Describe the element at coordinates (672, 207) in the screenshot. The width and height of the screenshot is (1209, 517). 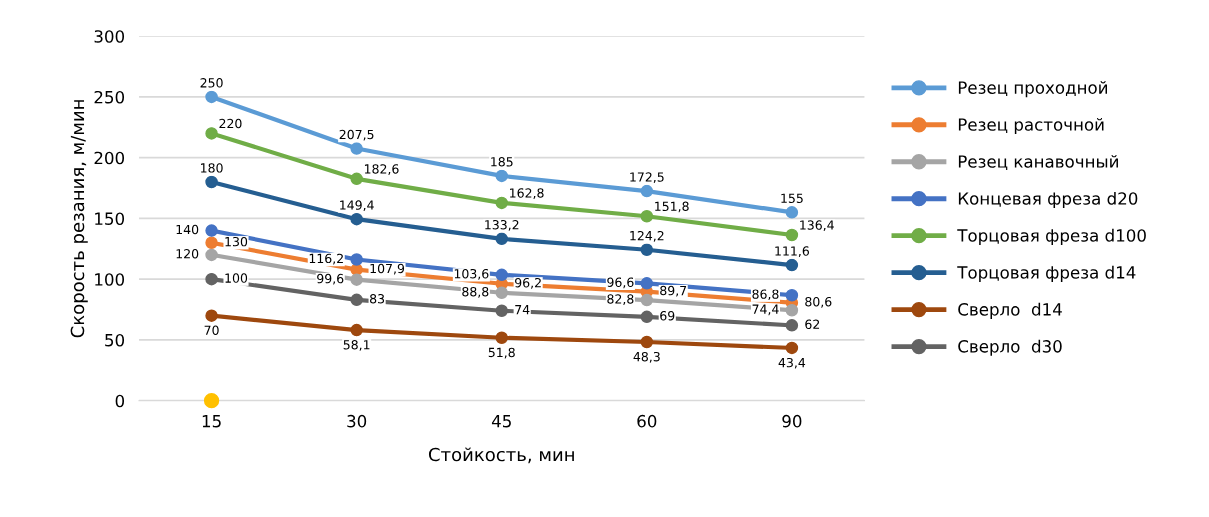
I see `data-label: 151,8` at that location.